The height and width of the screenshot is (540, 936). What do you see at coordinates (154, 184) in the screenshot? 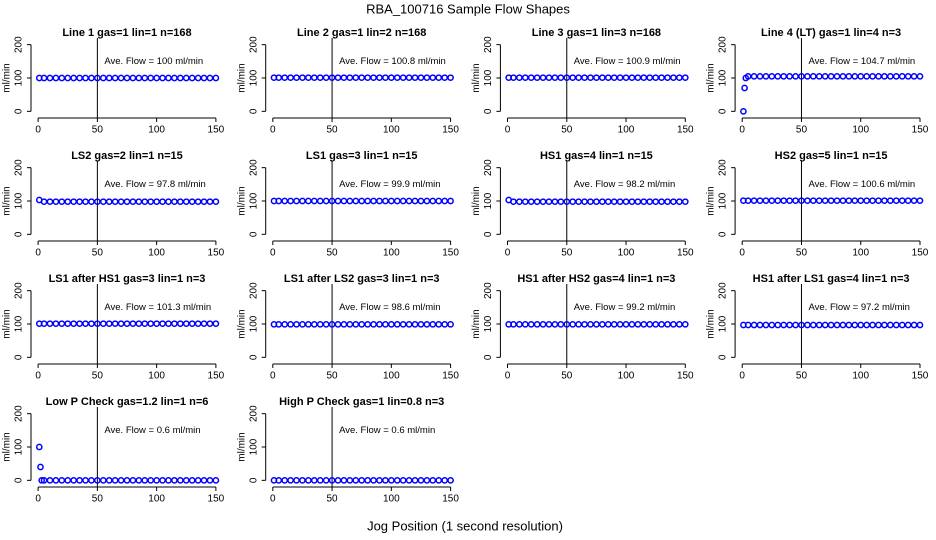
I see `annotation: Ave. Flow = 97.8 ml/min` at bounding box center [154, 184].